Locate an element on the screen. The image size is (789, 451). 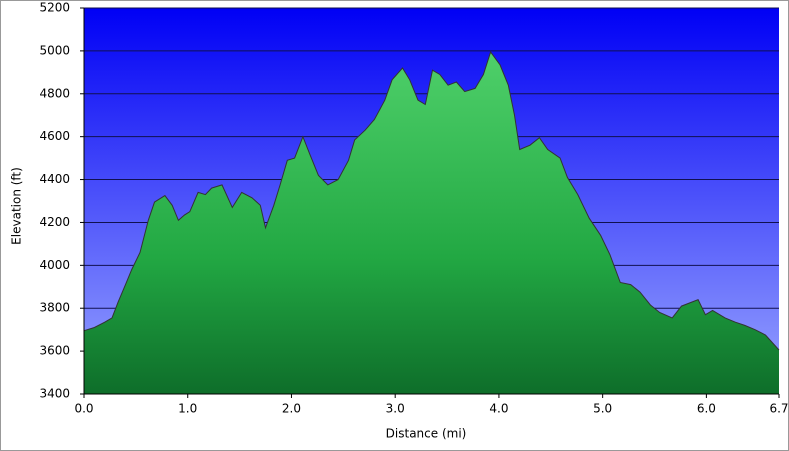
y-tick-label: 5000 is located at coordinates (54, 50).